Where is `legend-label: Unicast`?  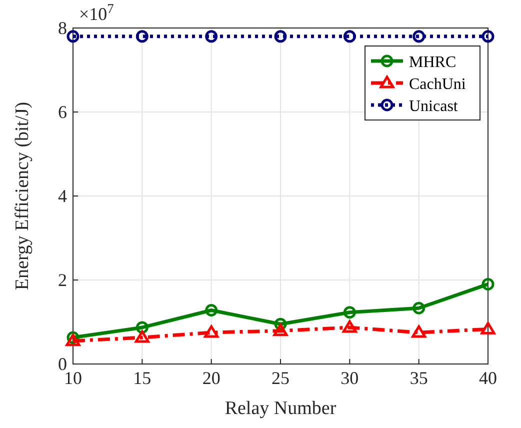 legend-label: Unicast is located at coordinates (433, 106).